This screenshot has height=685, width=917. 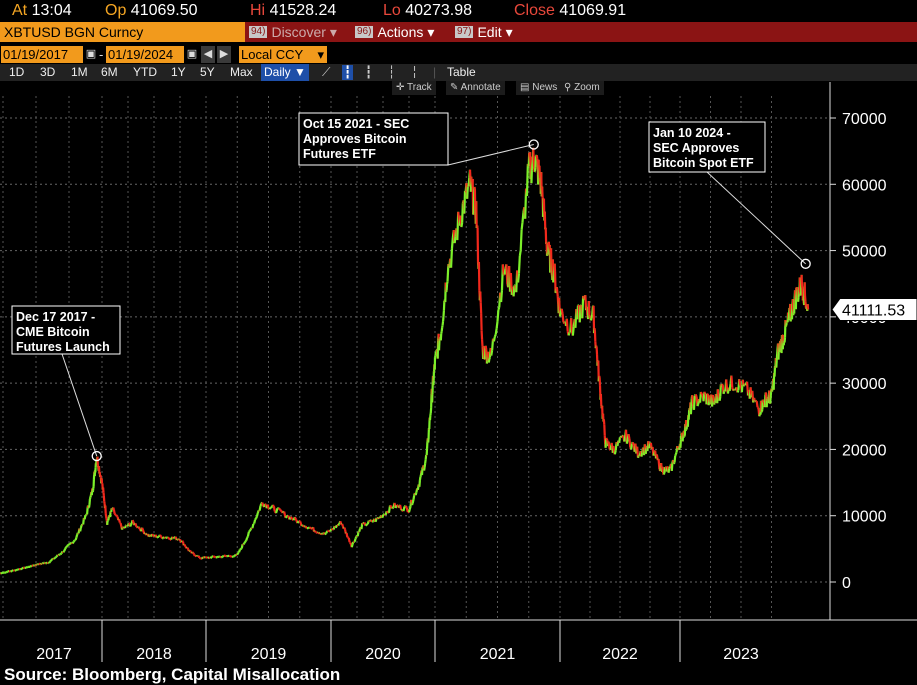 What do you see at coordinates (17, 72) in the screenshot?
I see `period-1d: 1D` at bounding box center [17, 72].